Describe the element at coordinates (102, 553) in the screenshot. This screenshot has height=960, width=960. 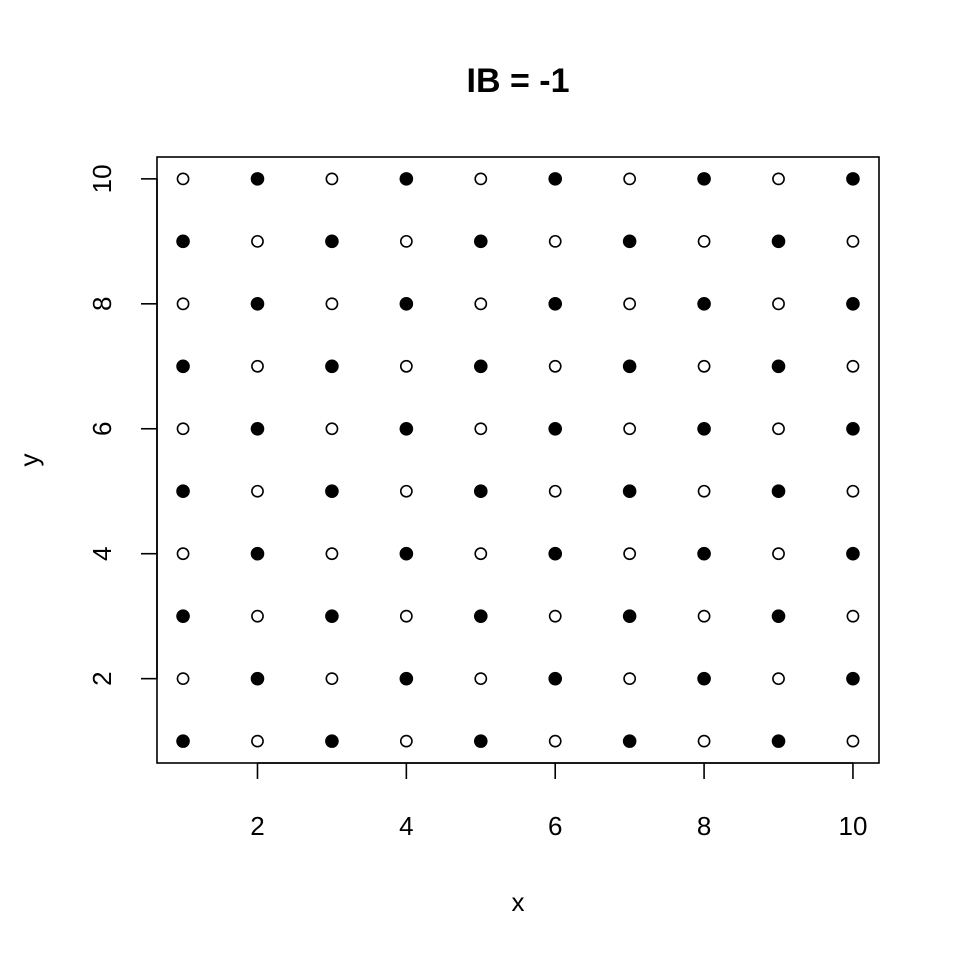
I see `y-tick-label: 4` at that location.